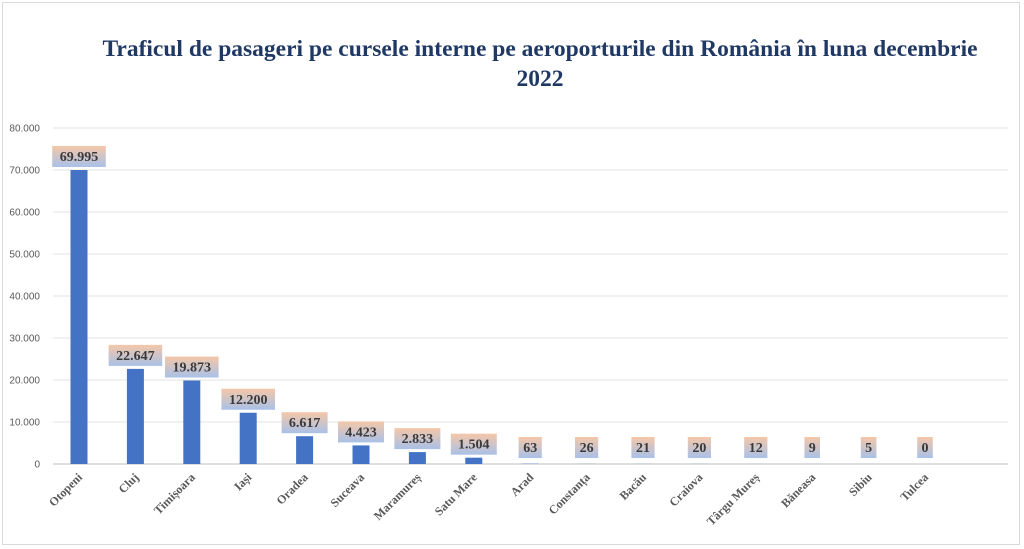 This screenshot has width=1024, height=549. Describe the element at coordinates (570, 494) in the screenshot. I see `x-tick-label: Constanța` at that location.